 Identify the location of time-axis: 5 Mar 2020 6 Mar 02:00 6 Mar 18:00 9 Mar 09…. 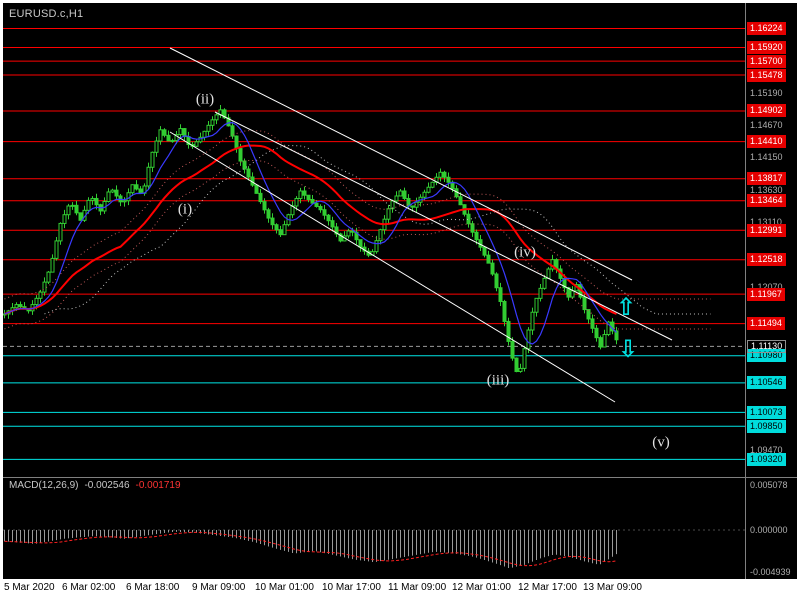
(400, 588).